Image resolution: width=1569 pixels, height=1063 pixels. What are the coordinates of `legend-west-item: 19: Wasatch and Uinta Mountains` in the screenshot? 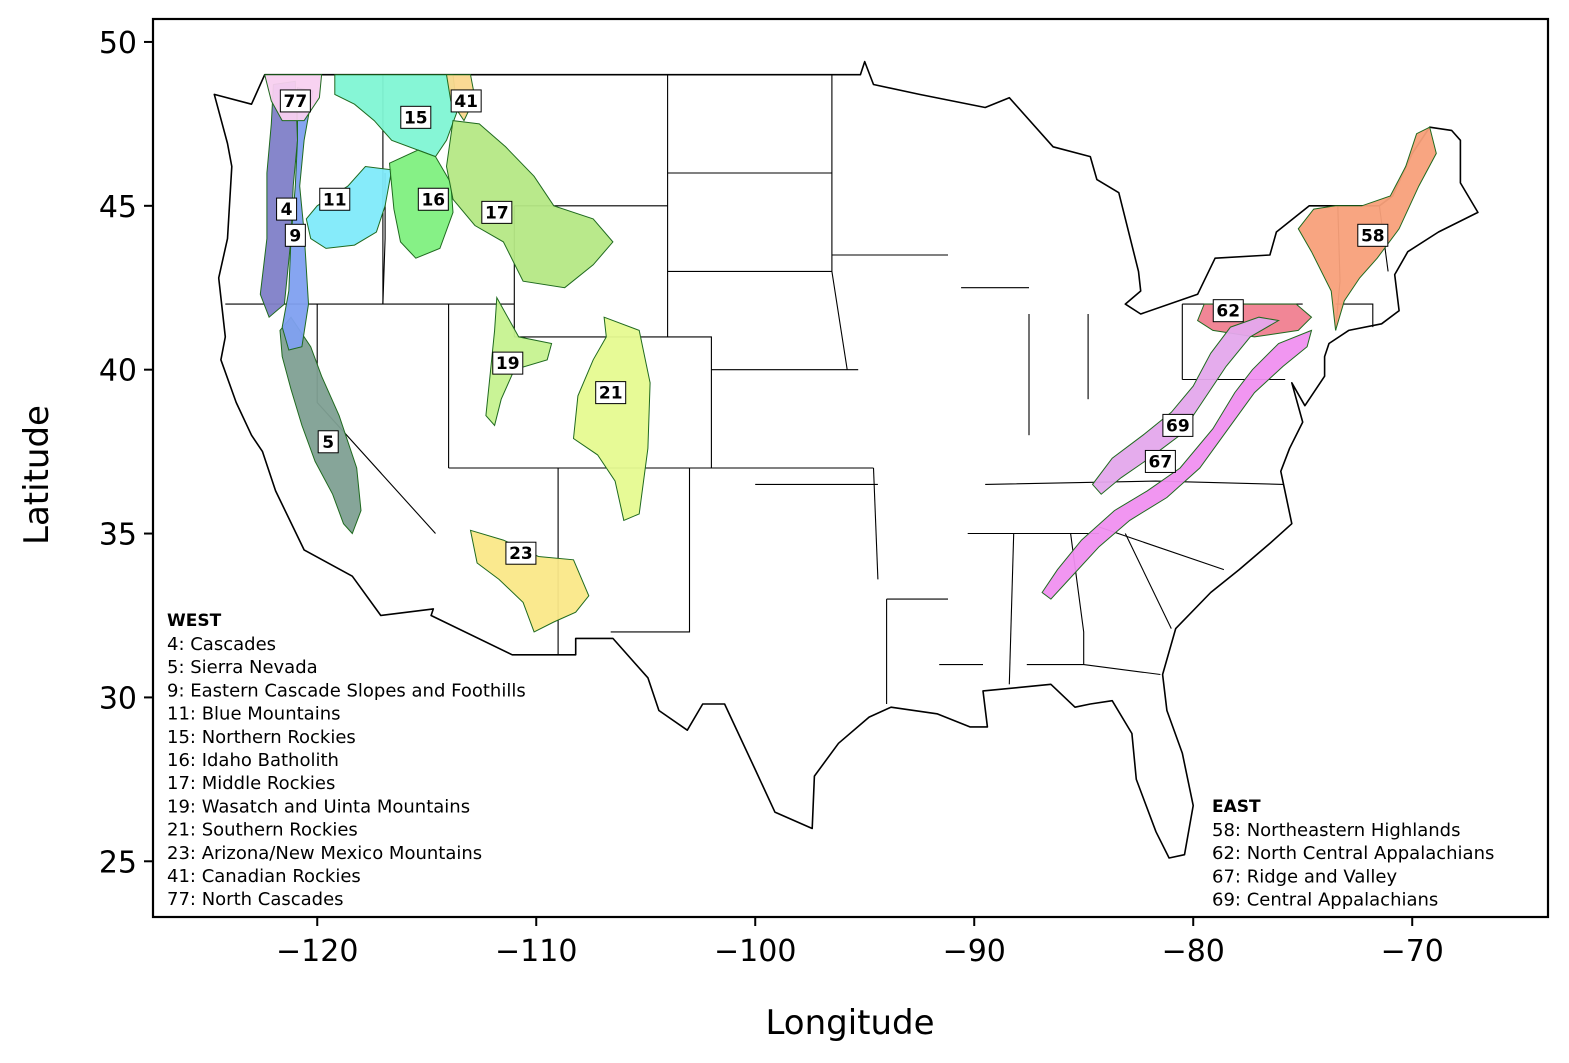 It's located at (318, 806).